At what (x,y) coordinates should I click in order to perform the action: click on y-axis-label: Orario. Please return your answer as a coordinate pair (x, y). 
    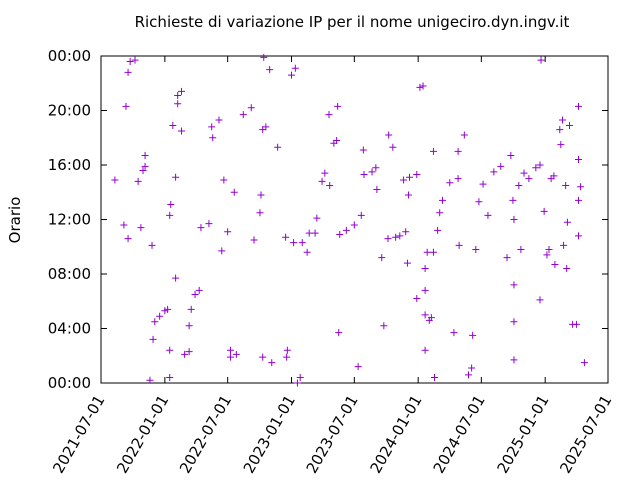
    Looking at the image, I should click on (15, 220).